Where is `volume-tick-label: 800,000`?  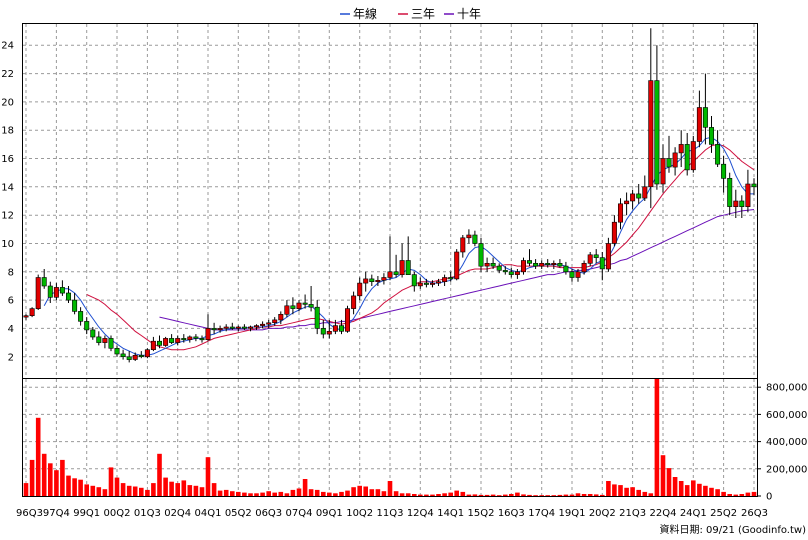 volume-tick-label: 800,000 is located at coordinates (786, 388).